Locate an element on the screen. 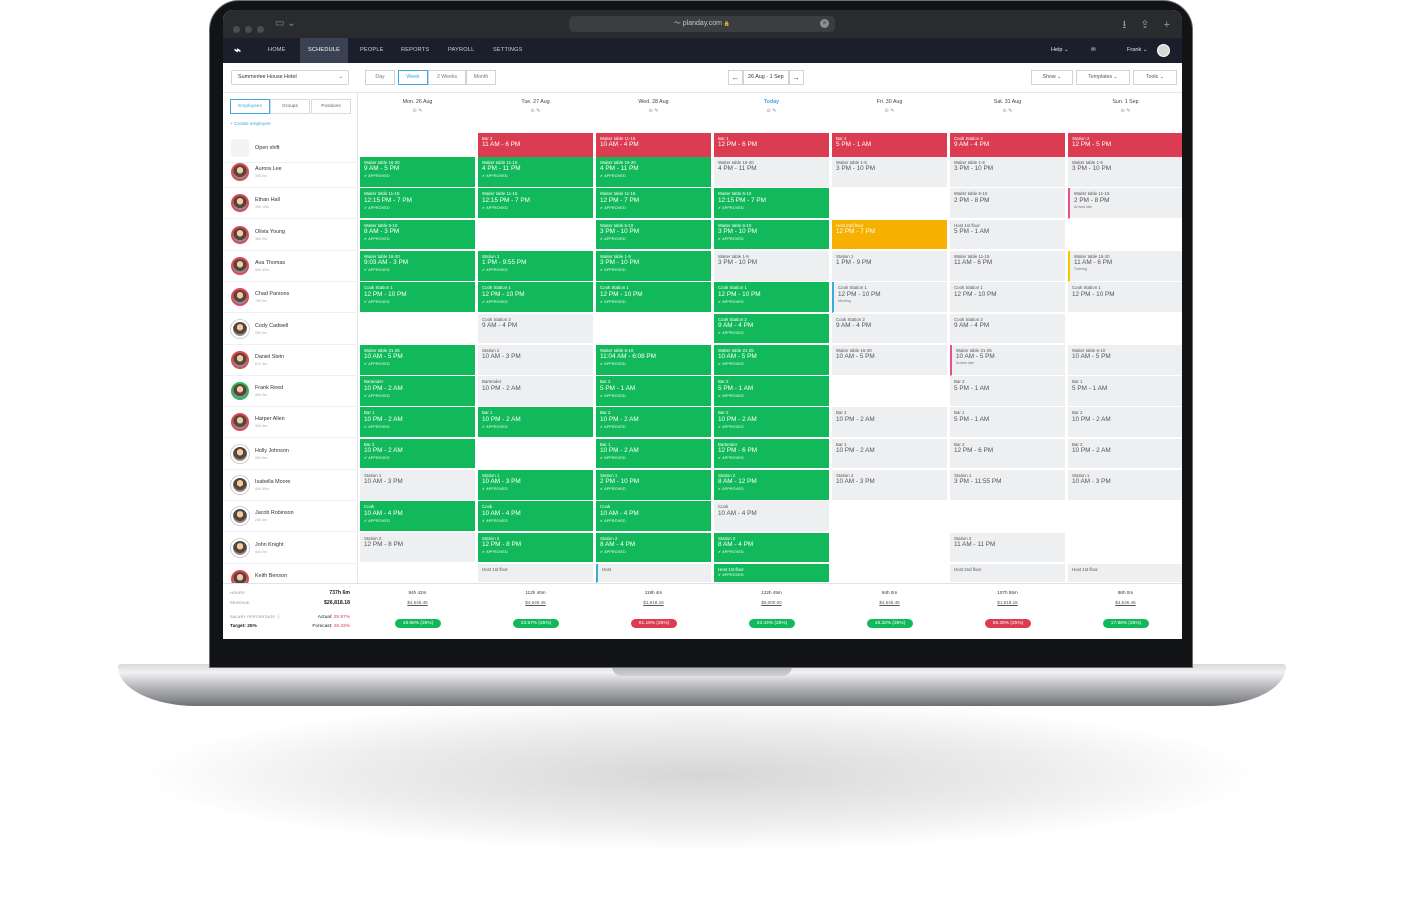 The height and width of the screenshot is (908, 1404). employee-row: Holly Johnson 28h 0m is located at coordinates (290, 454).